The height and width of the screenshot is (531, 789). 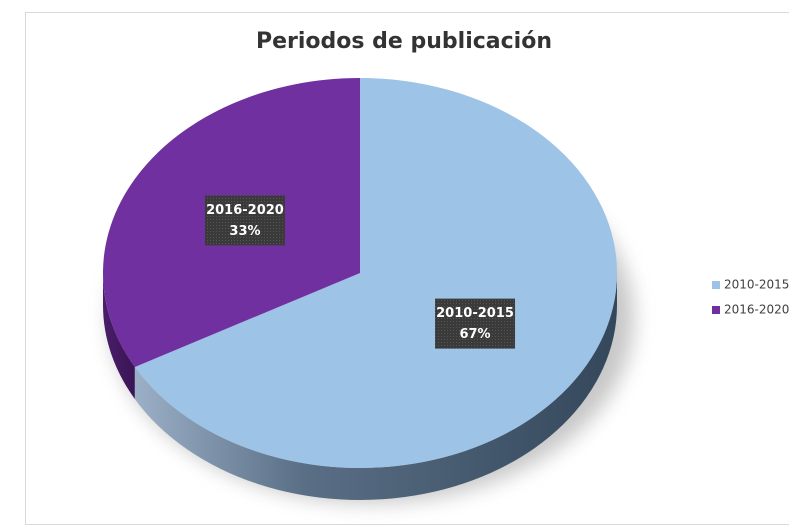 I want to click on data-label-category: 2010-2015, so click(x=475, y=313).